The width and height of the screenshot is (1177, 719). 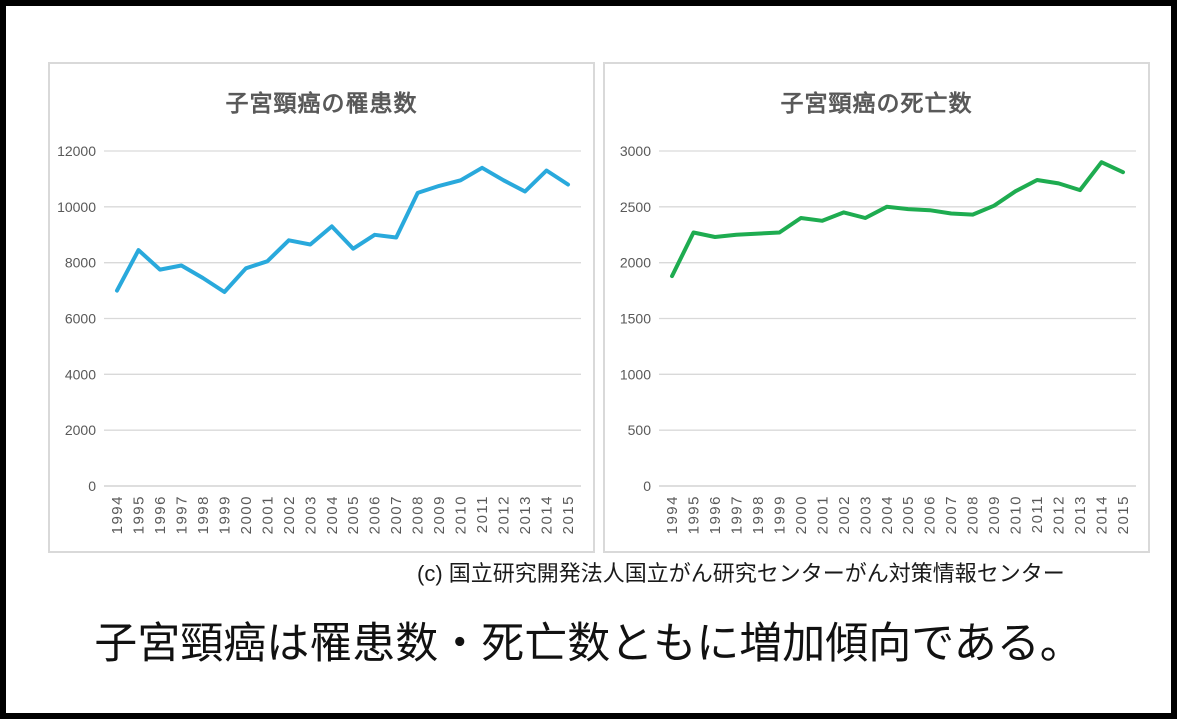 What do you see at coordinates (635, 319) in the screenshot?
I see `y-tick-label: 1500` at bounding box center [635, 319].